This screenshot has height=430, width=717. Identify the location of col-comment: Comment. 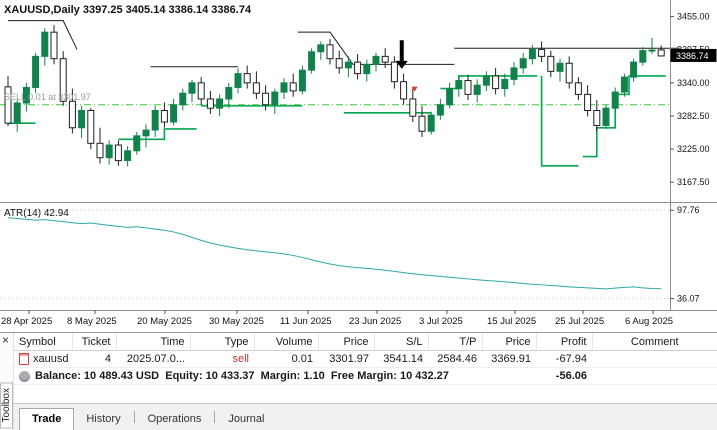
(654, 342).